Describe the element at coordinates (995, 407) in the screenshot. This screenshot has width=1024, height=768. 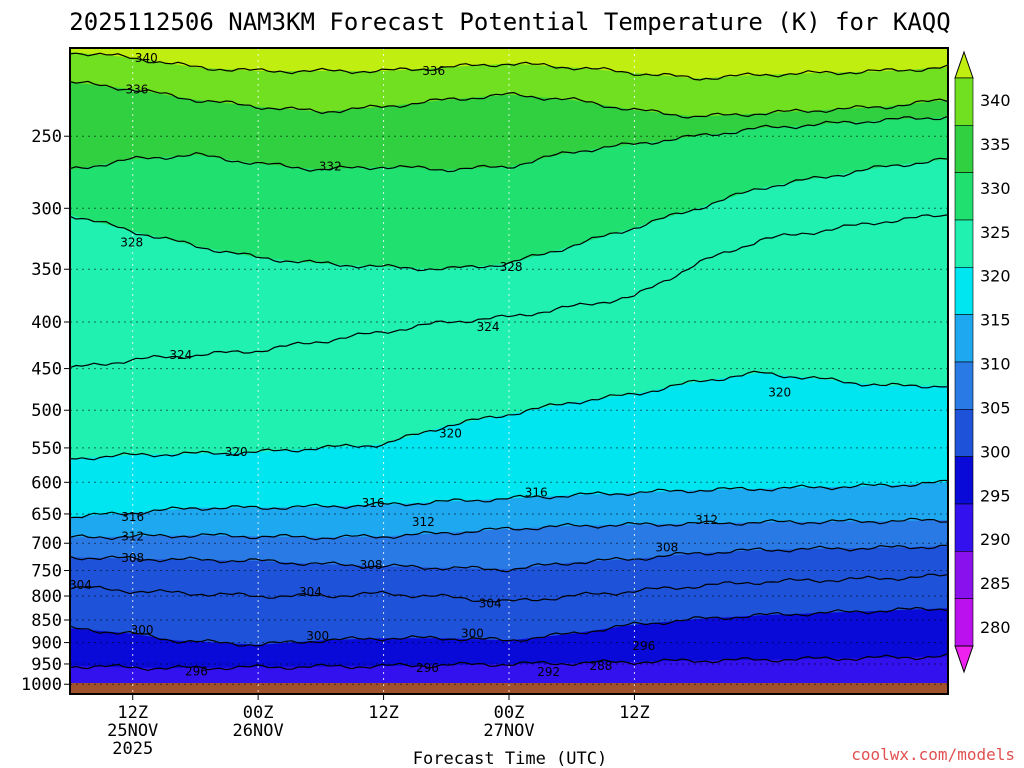
I see `colorbar-label: 305` at that location.